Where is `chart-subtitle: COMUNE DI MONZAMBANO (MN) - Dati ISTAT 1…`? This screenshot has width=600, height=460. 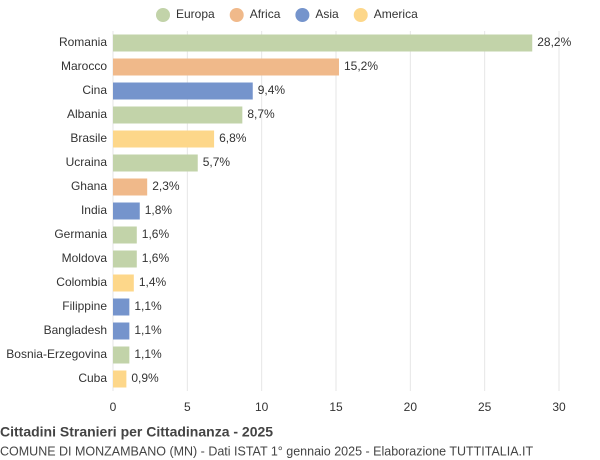 chart-subtitle: COMUNE DI MONZAMBANO (MN) - Dati ISTAT 1… is located at coordinates (267, 451).